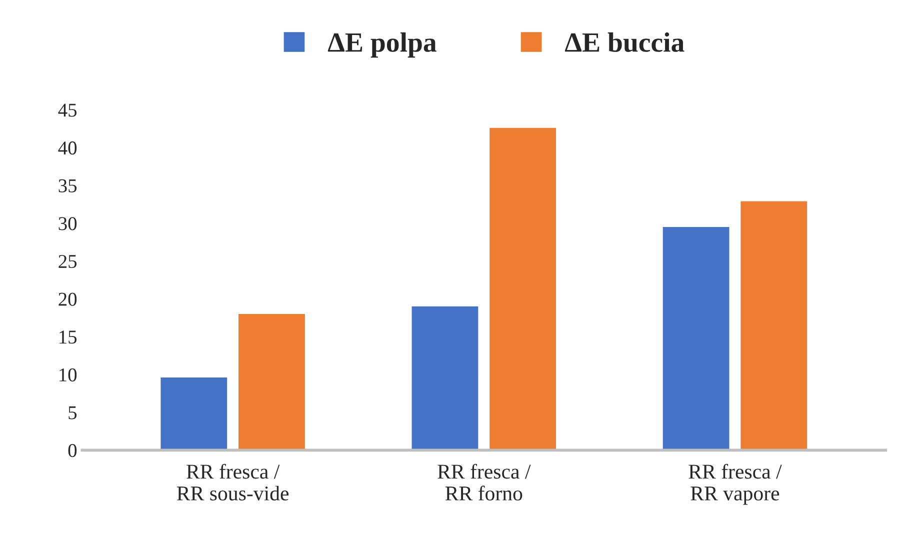 The image size is (913, 549). What do you see at coordinates (624, 42) in the screenshot?
I see `legend-label: ΔE buccia` at bounding box center [624, 42].